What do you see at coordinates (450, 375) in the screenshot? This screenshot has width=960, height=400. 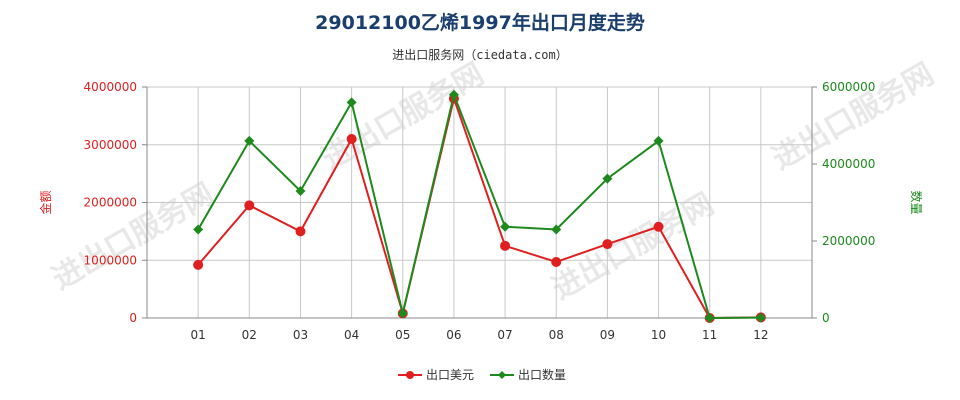 I see `legend-label: 出口美元` at bounding box center [450, 375].